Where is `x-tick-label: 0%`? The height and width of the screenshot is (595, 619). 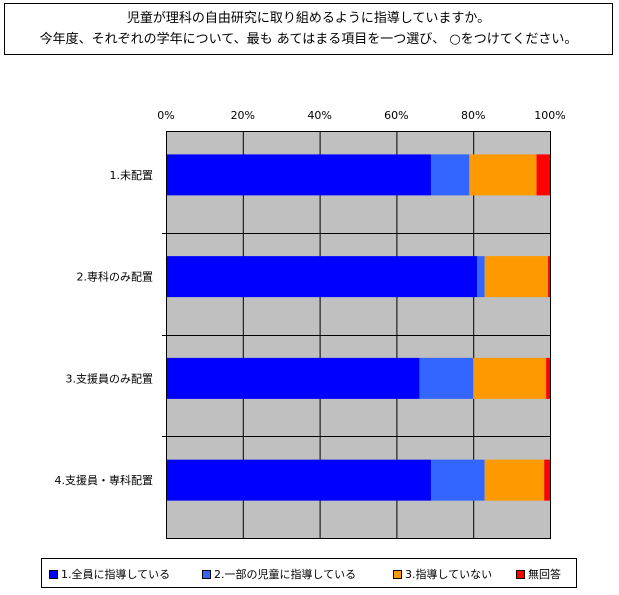 x-tick-label: 0% is located at coordinates (165, 115).